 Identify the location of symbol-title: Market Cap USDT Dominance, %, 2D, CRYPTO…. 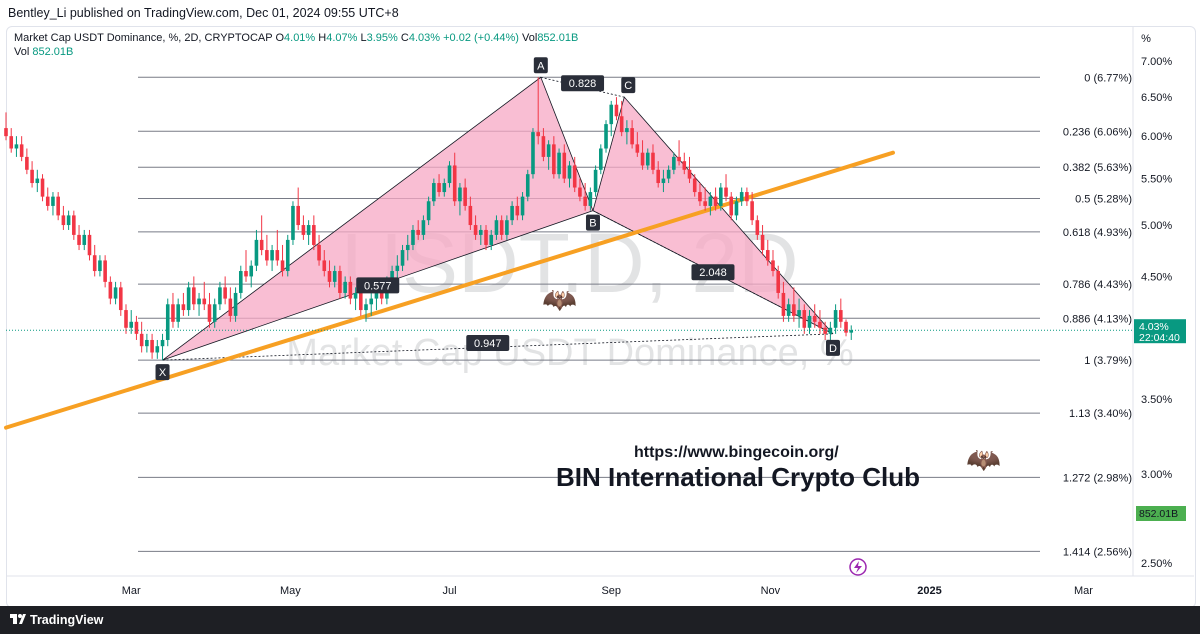
(143, 38).